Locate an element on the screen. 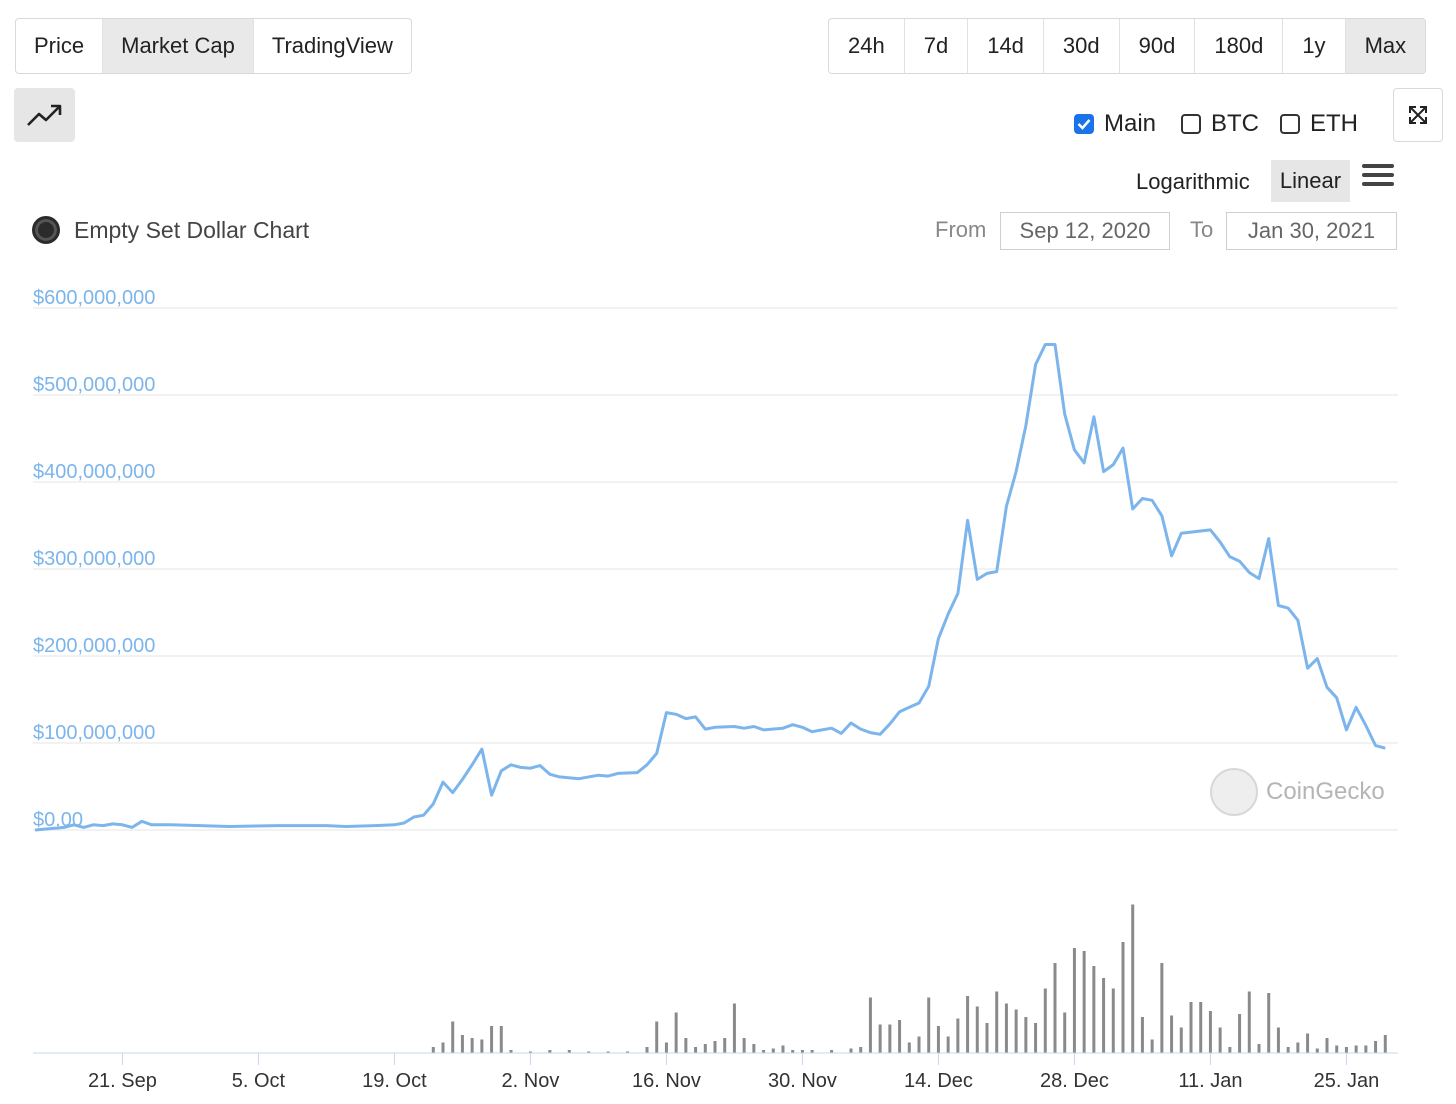 The height and width of the screenshot is (1104, 1456). compare-main: Main is located at coordinates (1115, 124).